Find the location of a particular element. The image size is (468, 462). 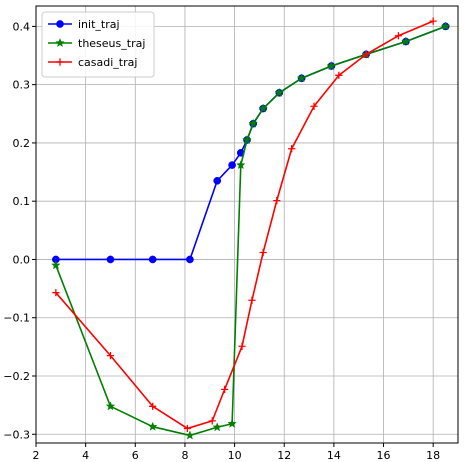

x-tick-label: 6 is located at coordinates (135, 455).